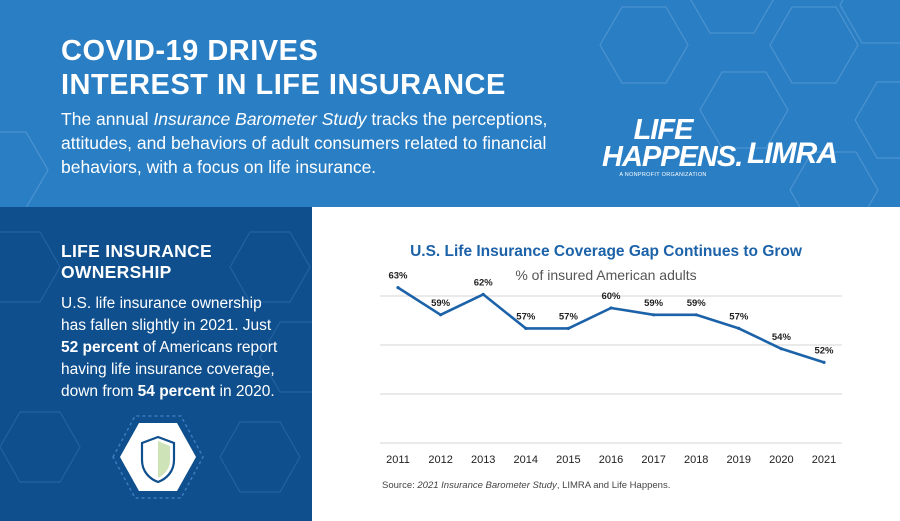 The width and height of the screenshot is (900, 521). What do you see at coordinates (672, 157) in the screenshot?
I see `logo-happens-line: HAPPENS.` at bounding box center [672, 157].